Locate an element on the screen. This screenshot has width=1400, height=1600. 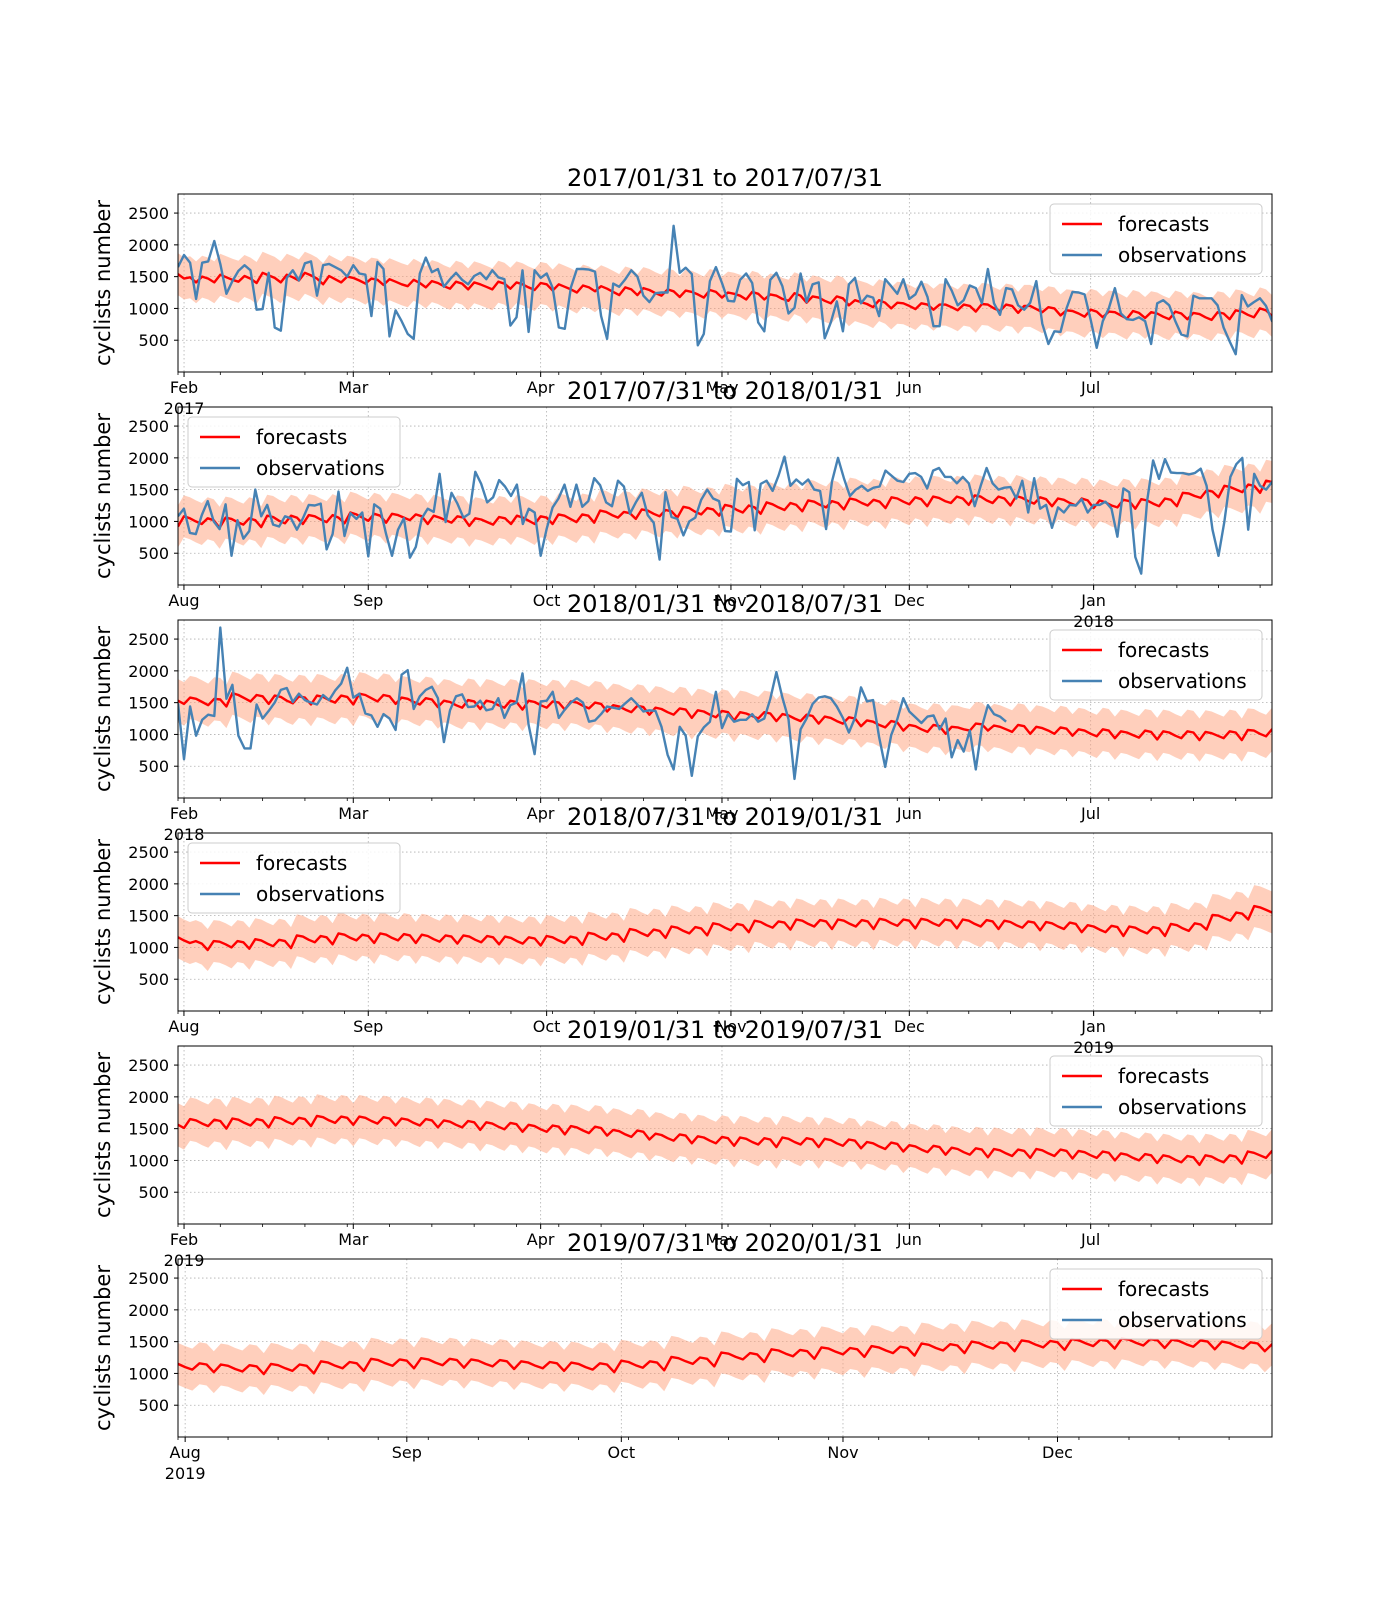
subplot-title: 2019/01/31 to 2019/07/31 is located at coordinates (725, 1030).